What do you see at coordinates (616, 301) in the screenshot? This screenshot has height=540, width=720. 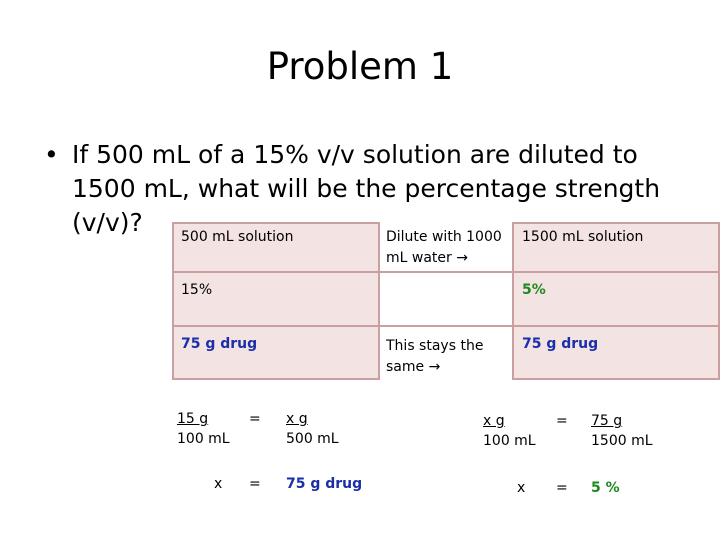 I see `right-solution-box` at bounding box center [616, 301].